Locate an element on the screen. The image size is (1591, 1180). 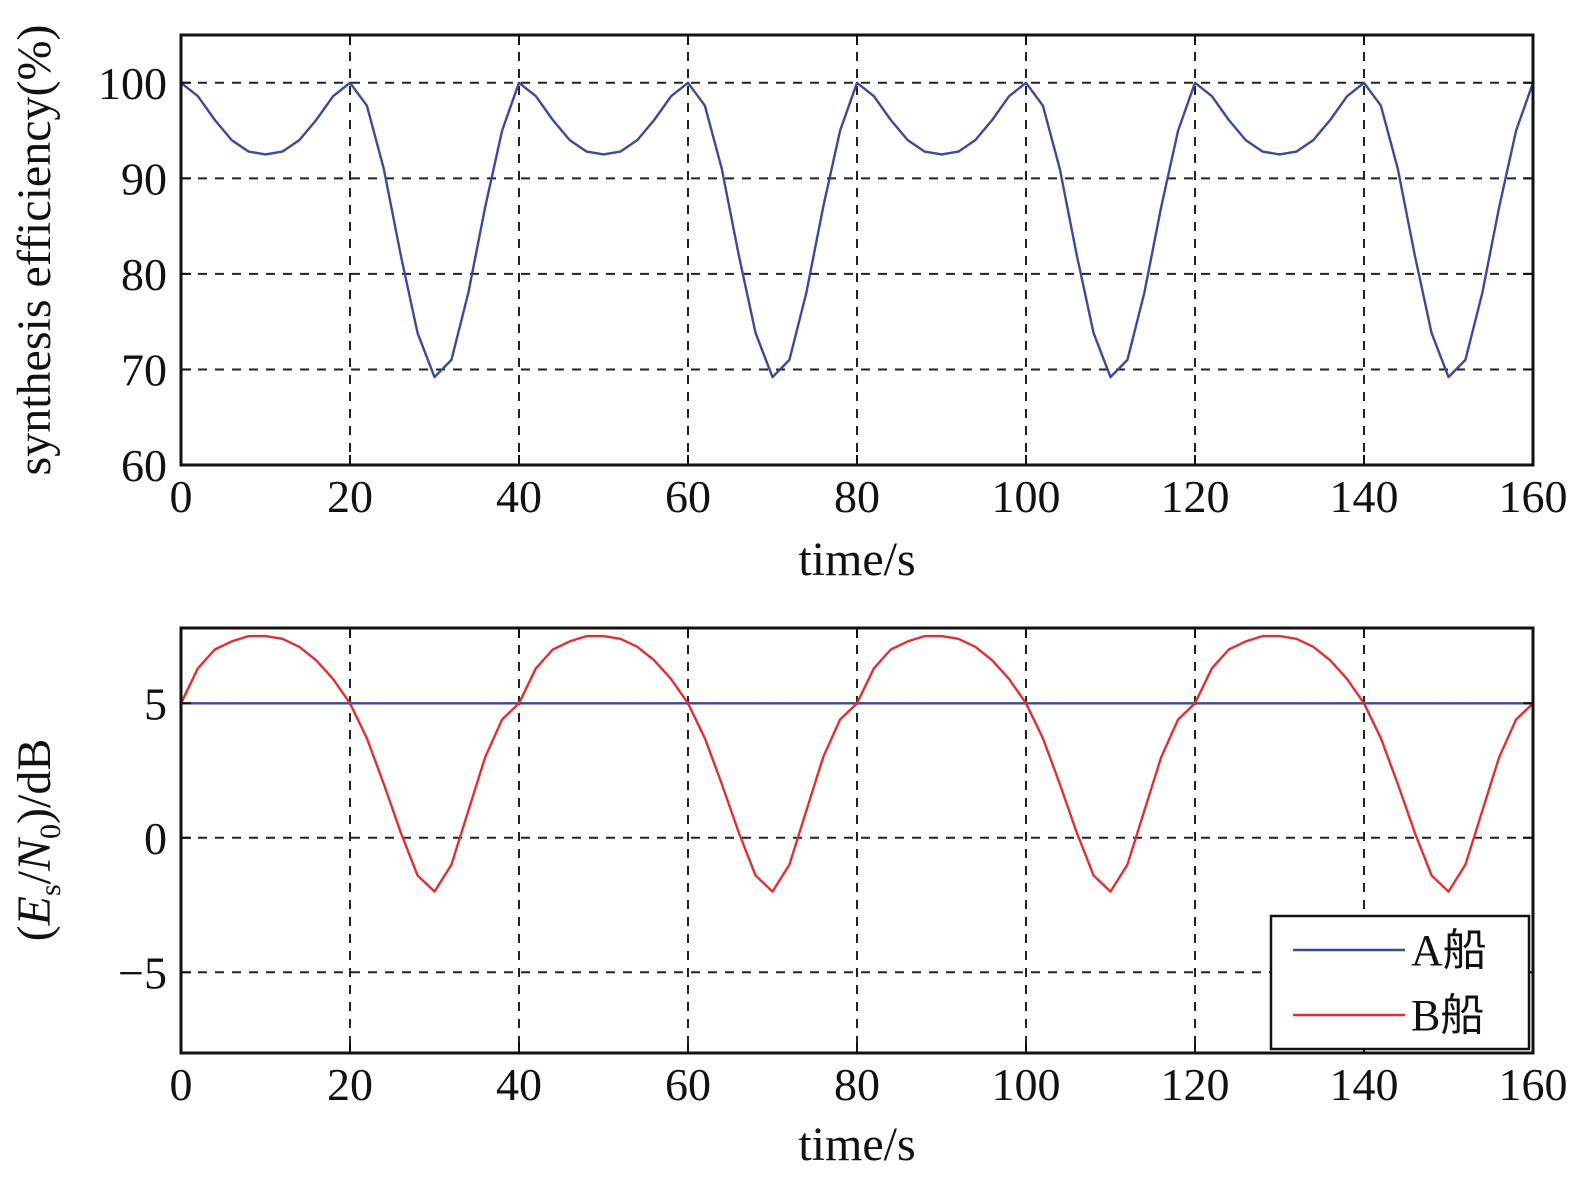
y-tick-label: 70 is located at coordinates (144, 369).